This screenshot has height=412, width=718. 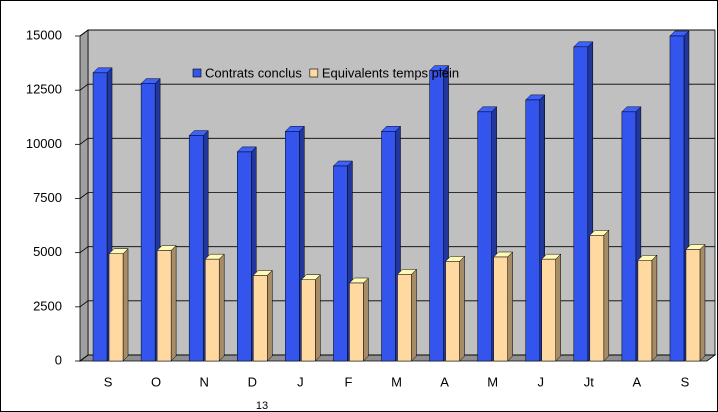 I want to click on x-tick-label: O, so click(x=156, y=381).